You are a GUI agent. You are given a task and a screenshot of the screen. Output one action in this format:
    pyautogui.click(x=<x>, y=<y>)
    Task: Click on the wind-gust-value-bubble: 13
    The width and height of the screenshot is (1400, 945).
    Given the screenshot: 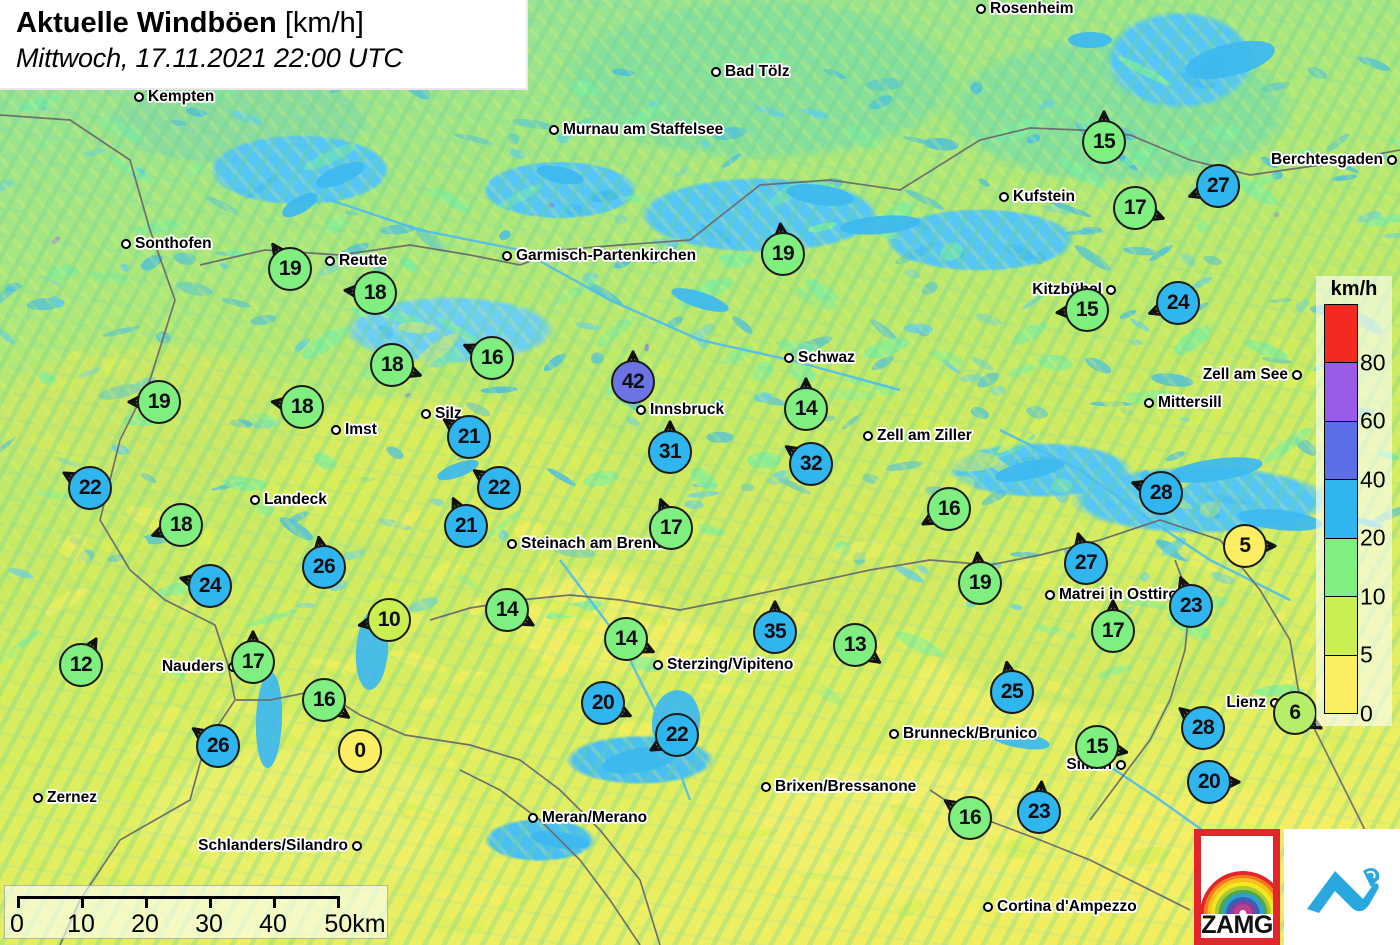 What is the action you would take?
    pyautogui.click(x=855, y=645)
    